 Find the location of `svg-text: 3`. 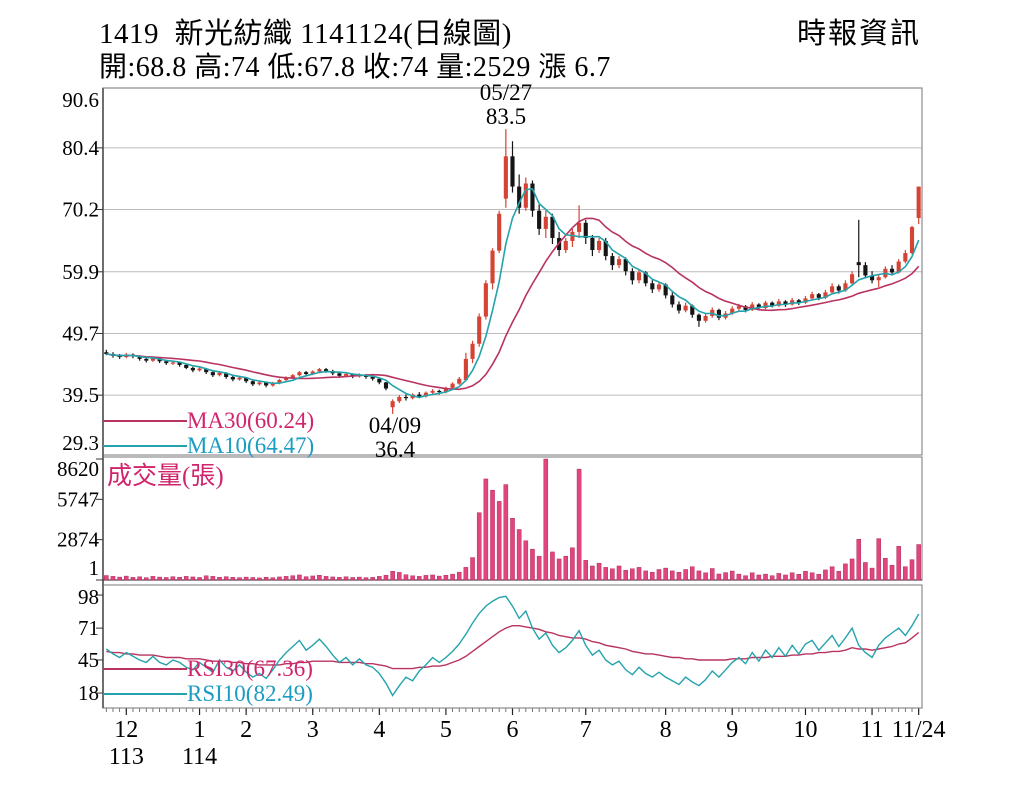

svg-text: 3 is located at coordinates (313, 730).